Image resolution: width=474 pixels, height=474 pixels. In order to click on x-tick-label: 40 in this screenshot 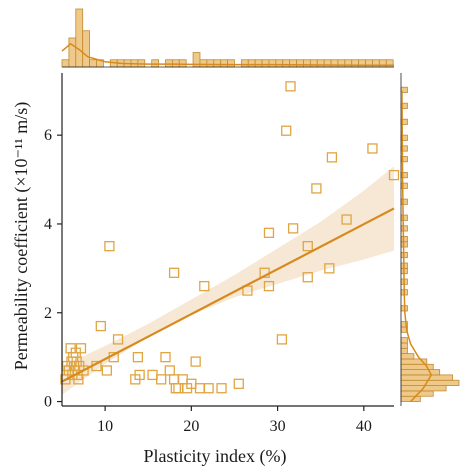, I will do `click(364, 426)`.